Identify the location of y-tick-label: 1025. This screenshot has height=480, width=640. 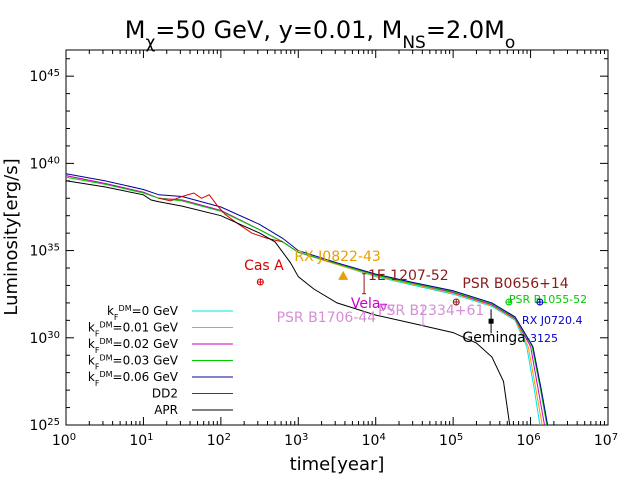
(44, 426).